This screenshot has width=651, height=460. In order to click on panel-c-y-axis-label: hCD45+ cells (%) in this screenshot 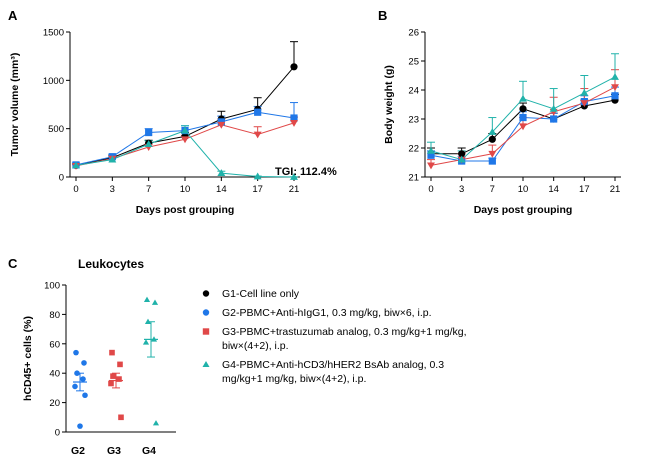, I will do `click(28, 358)`.